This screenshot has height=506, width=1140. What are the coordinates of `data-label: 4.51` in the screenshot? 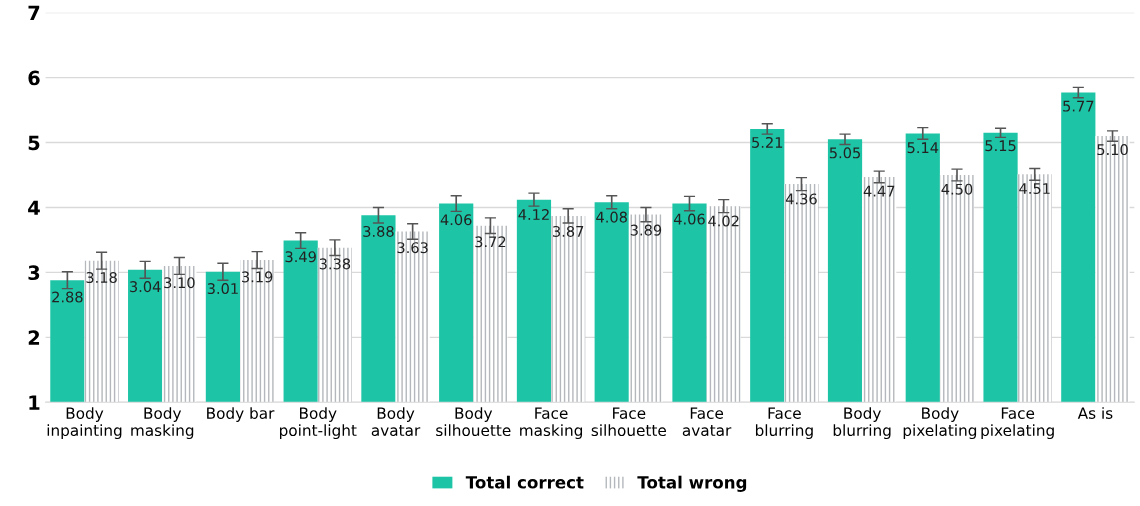 It's located at (1034, 189).